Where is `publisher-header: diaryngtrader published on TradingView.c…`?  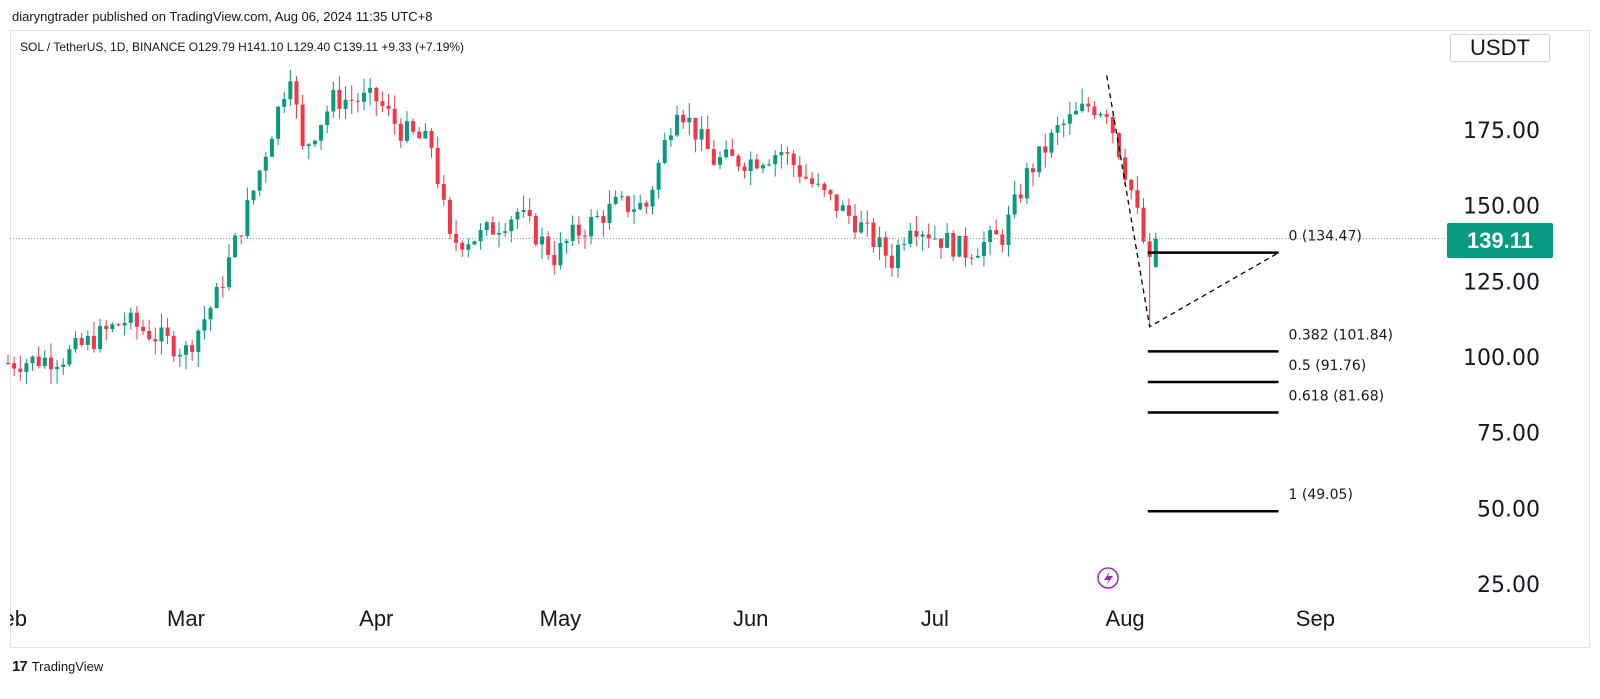
publisher-header: diaryngtrader published on TradingView.c… is located at coordinates (222, 16).